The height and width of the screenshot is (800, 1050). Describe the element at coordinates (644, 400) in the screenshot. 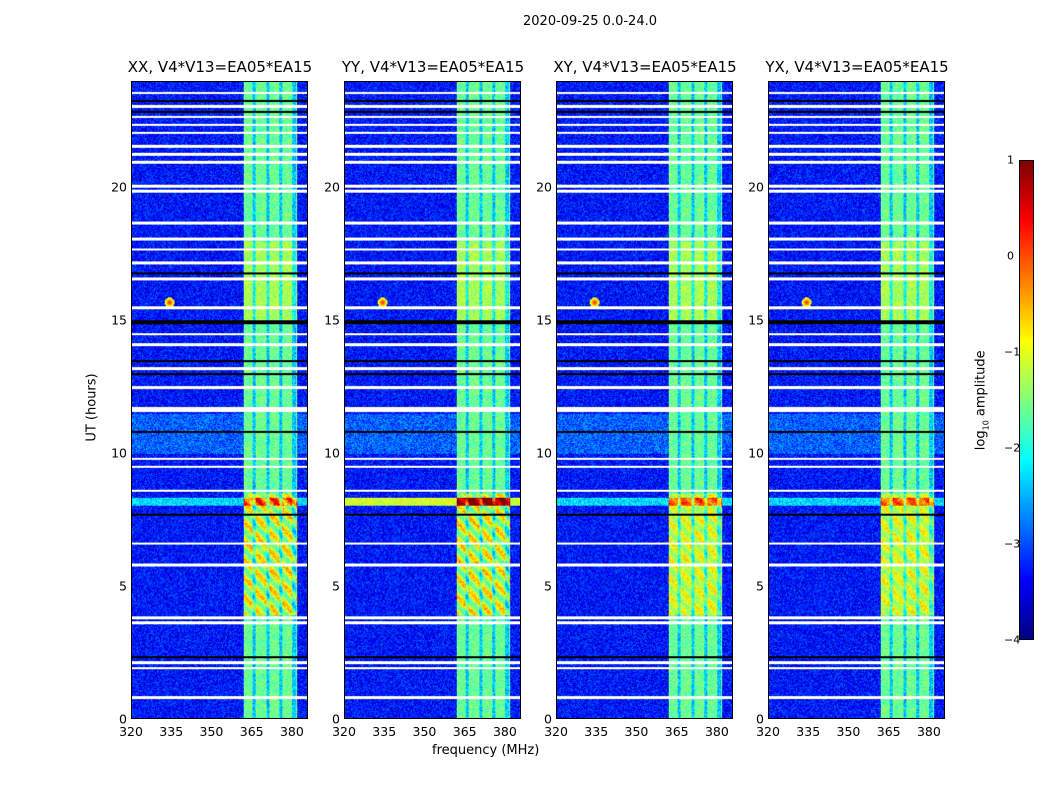

I see `heatmap-xy` at that location.